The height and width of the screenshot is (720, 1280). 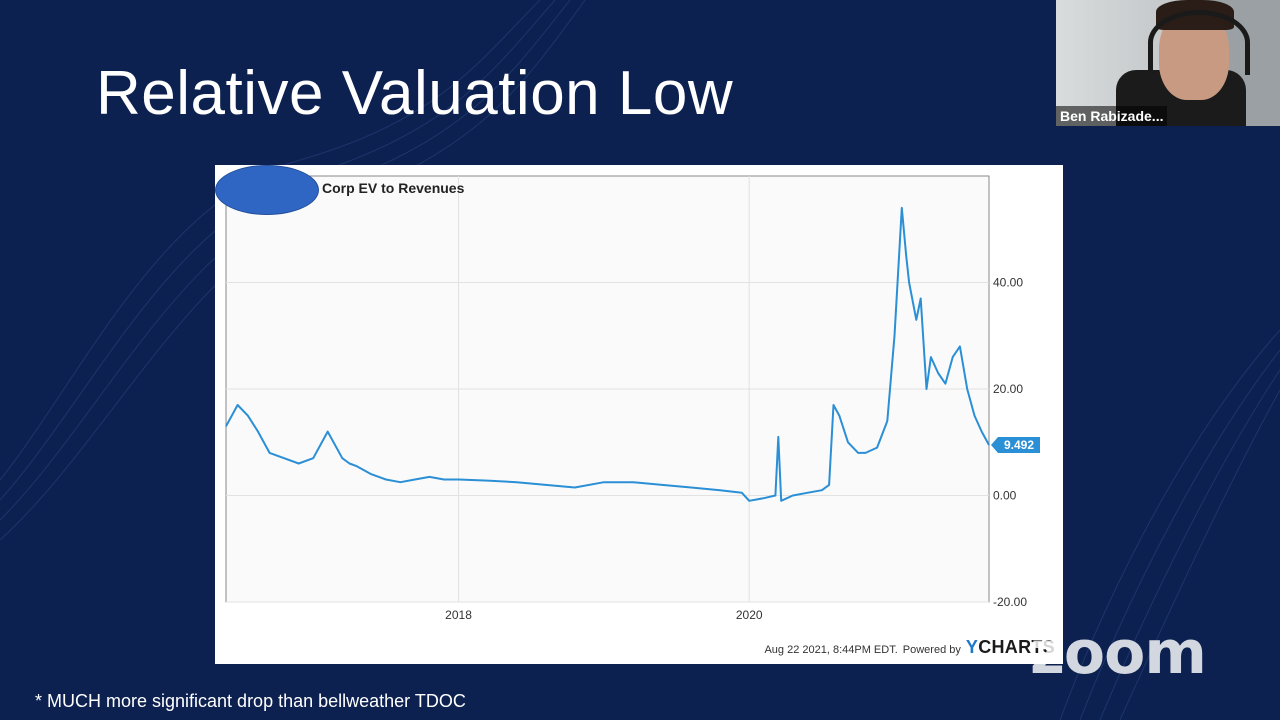 I want to click on zoom-watermark: zoom, so click(x=1118, y=653).